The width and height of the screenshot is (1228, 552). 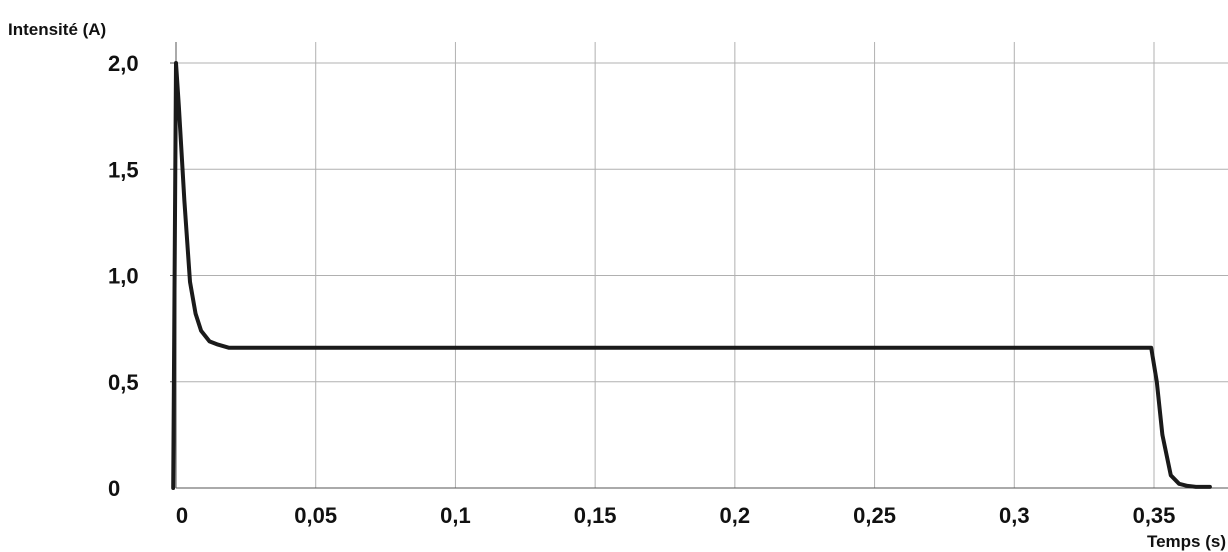 What do you see at coordinates (57, 29) in the screenshot?
I see `y-axis-label: Intensité (A)` at bounding box center [57, 29].